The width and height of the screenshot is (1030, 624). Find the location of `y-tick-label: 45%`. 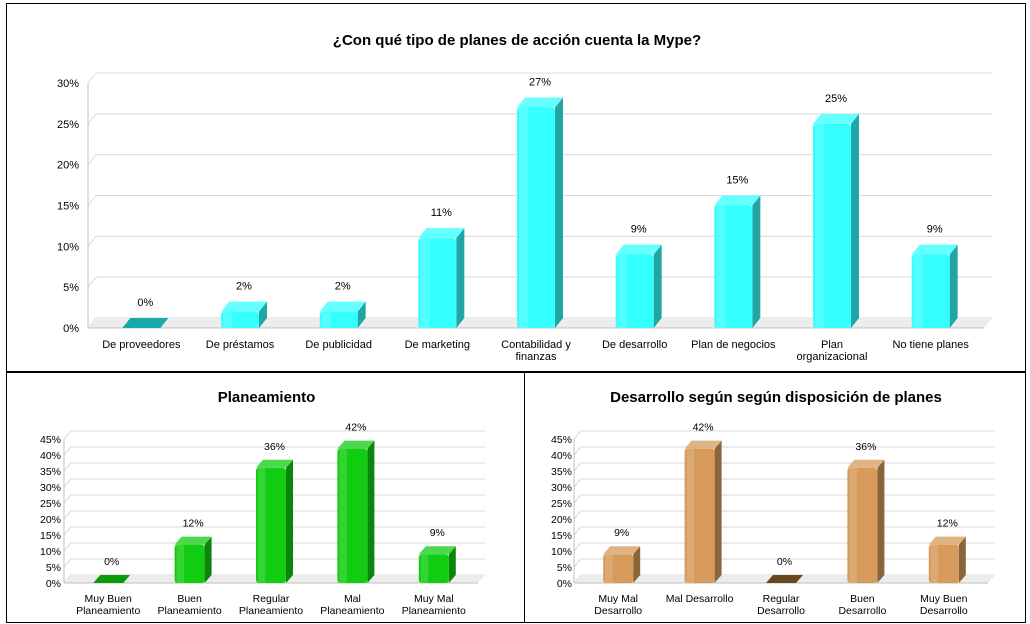

y-tick-label: 45% is located at coordinates (50, 440).